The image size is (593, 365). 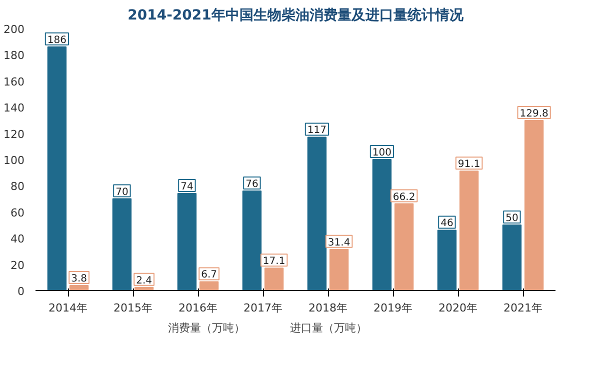 What do you see at coordinates (382, 153) in the screenshot?
I see `data-label: 100` at bounding box center [382, 153].